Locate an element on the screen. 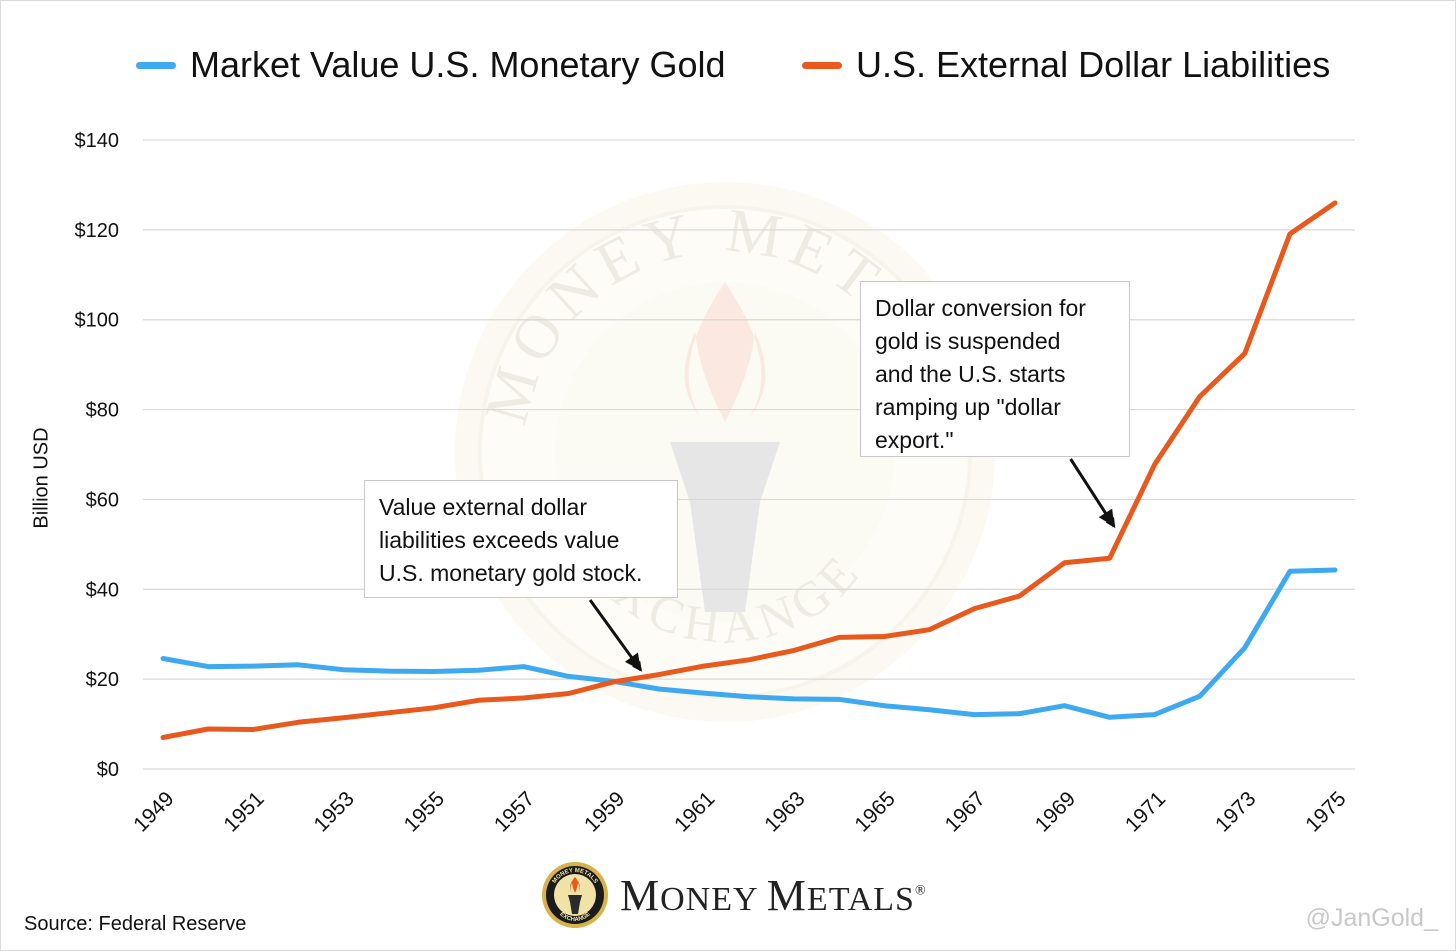 Image resolution: width=1456 pixels, height=951 pixels. annotation-line: export." is located at coordinates (914, 440).